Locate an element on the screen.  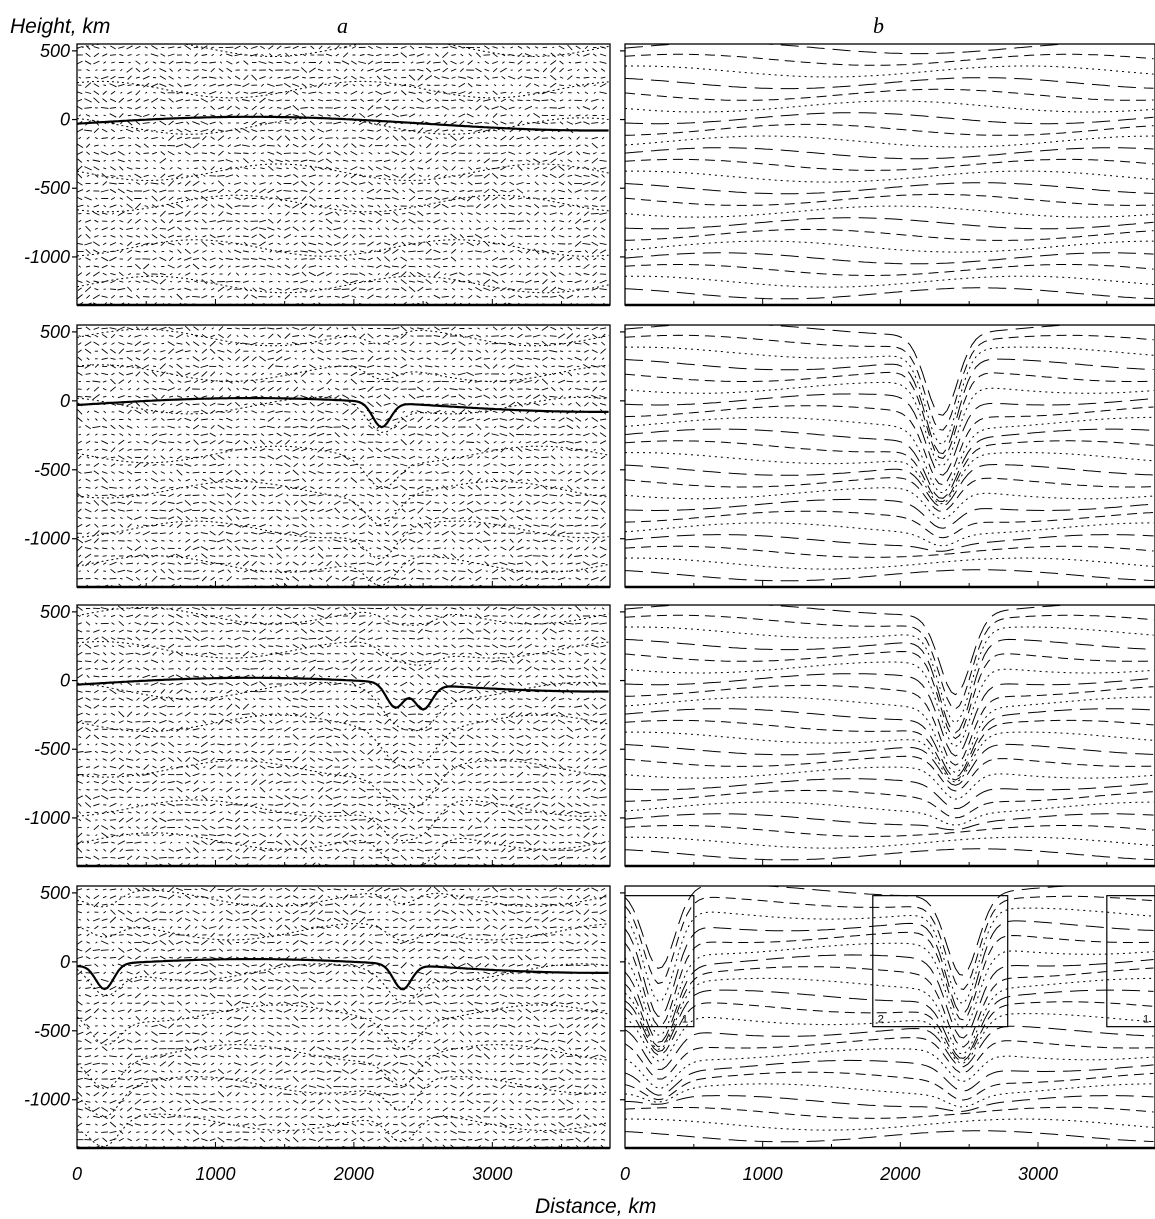
x-tick-label: 2000 is located at coordinates (353, 1174).